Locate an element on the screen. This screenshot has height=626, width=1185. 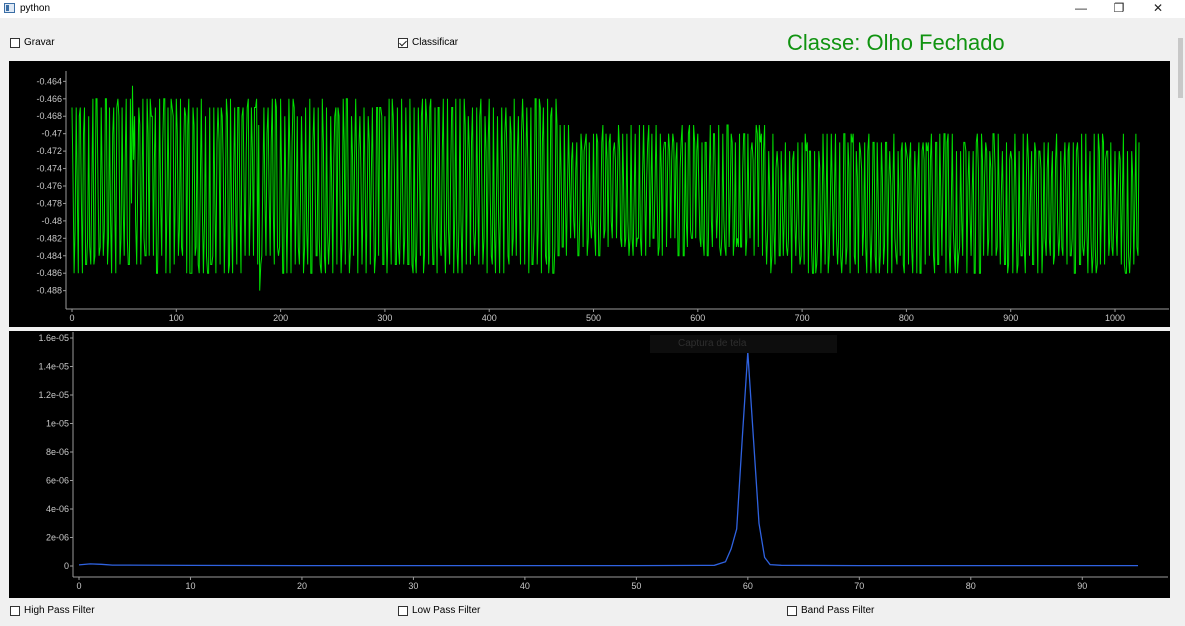
y-tick-label: -0.484 is located at coordinates (49, 256).